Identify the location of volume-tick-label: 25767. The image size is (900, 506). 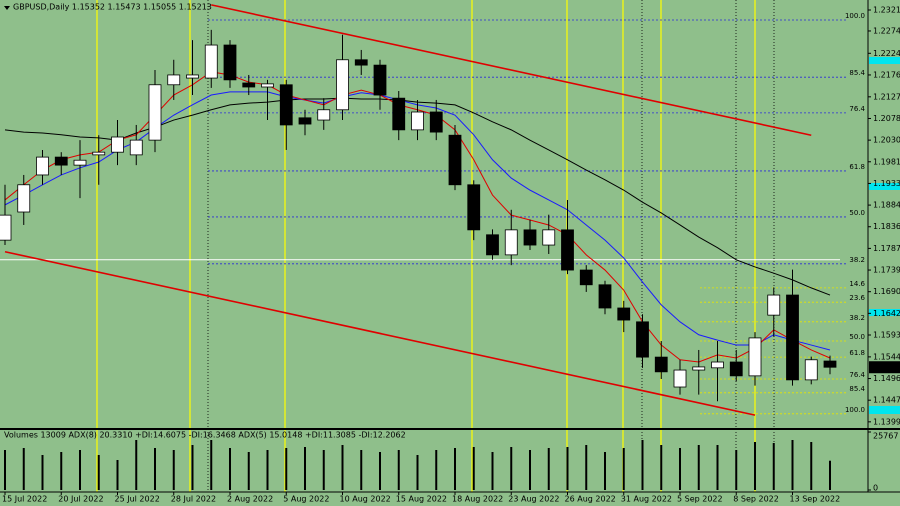
(885, 436).